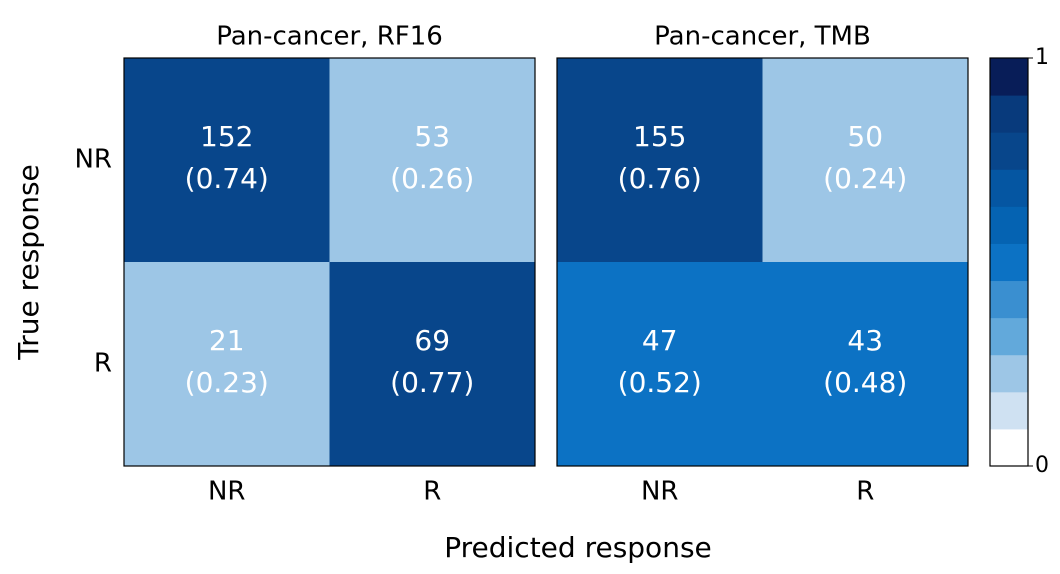 This screenshot has height=574, width=1060. Describe the element at coordinates (226, 136) in the screenshot. I see `cell-count: 152` at that location.